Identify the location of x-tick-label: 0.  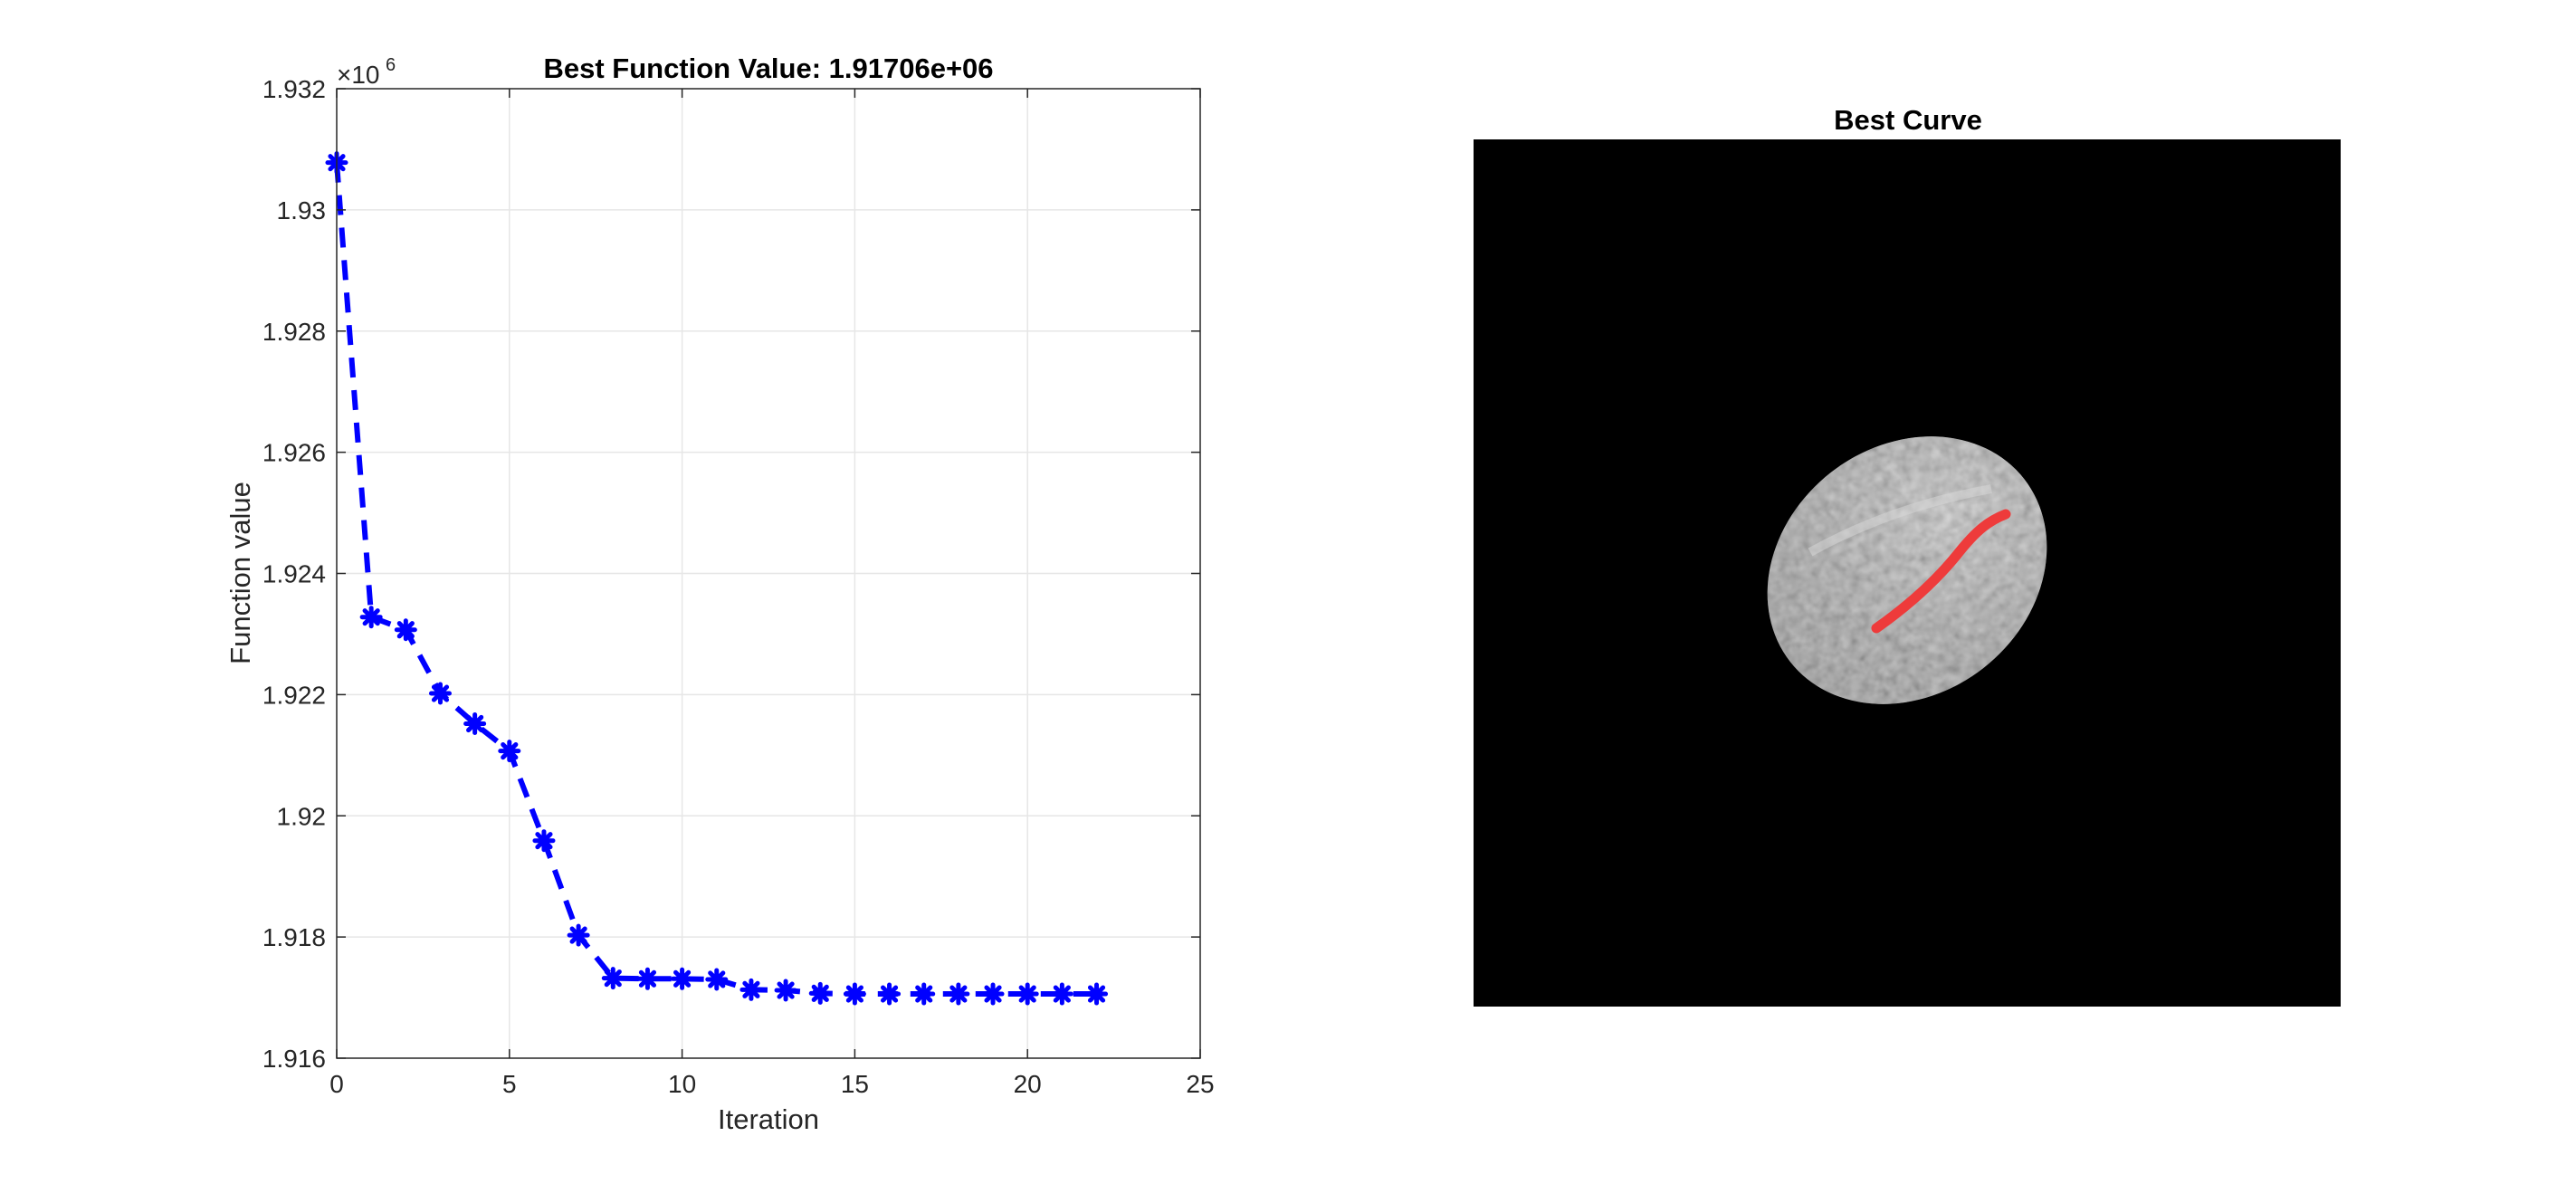
(336, 1084).